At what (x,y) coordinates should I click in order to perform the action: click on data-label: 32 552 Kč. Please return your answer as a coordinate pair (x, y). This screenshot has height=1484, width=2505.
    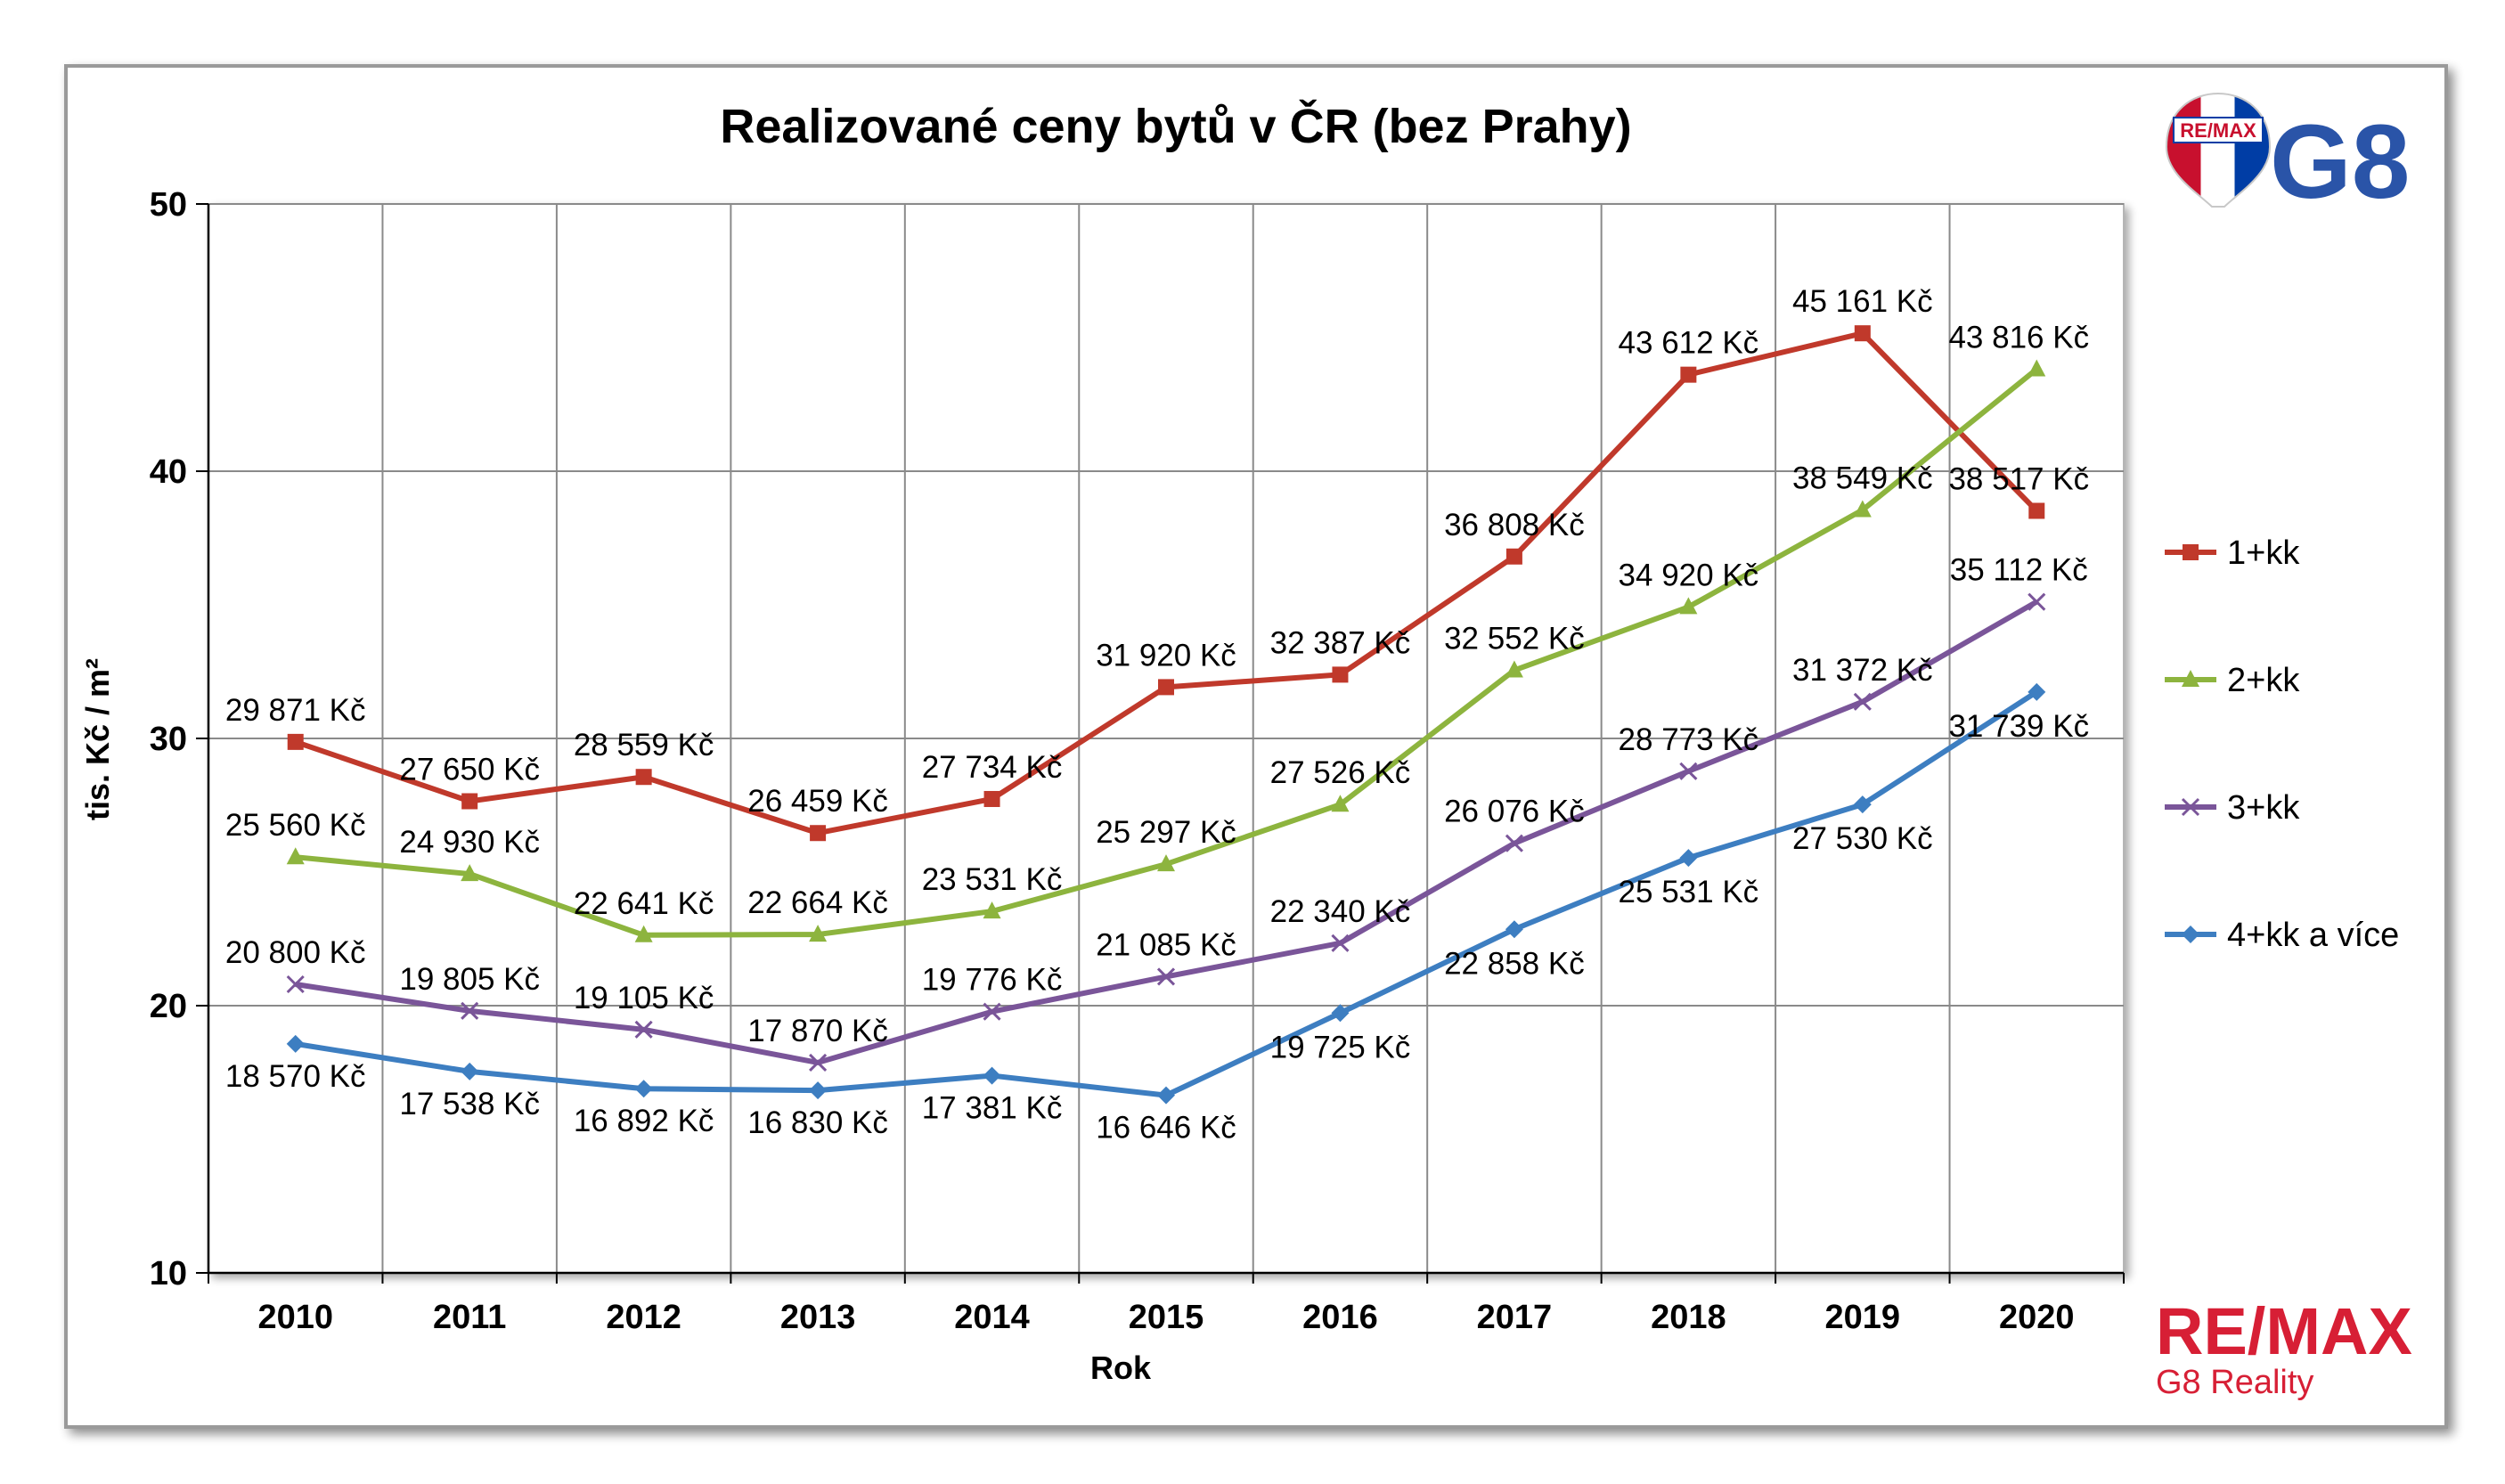
    Looking at the image, I should click on (1514, 638).